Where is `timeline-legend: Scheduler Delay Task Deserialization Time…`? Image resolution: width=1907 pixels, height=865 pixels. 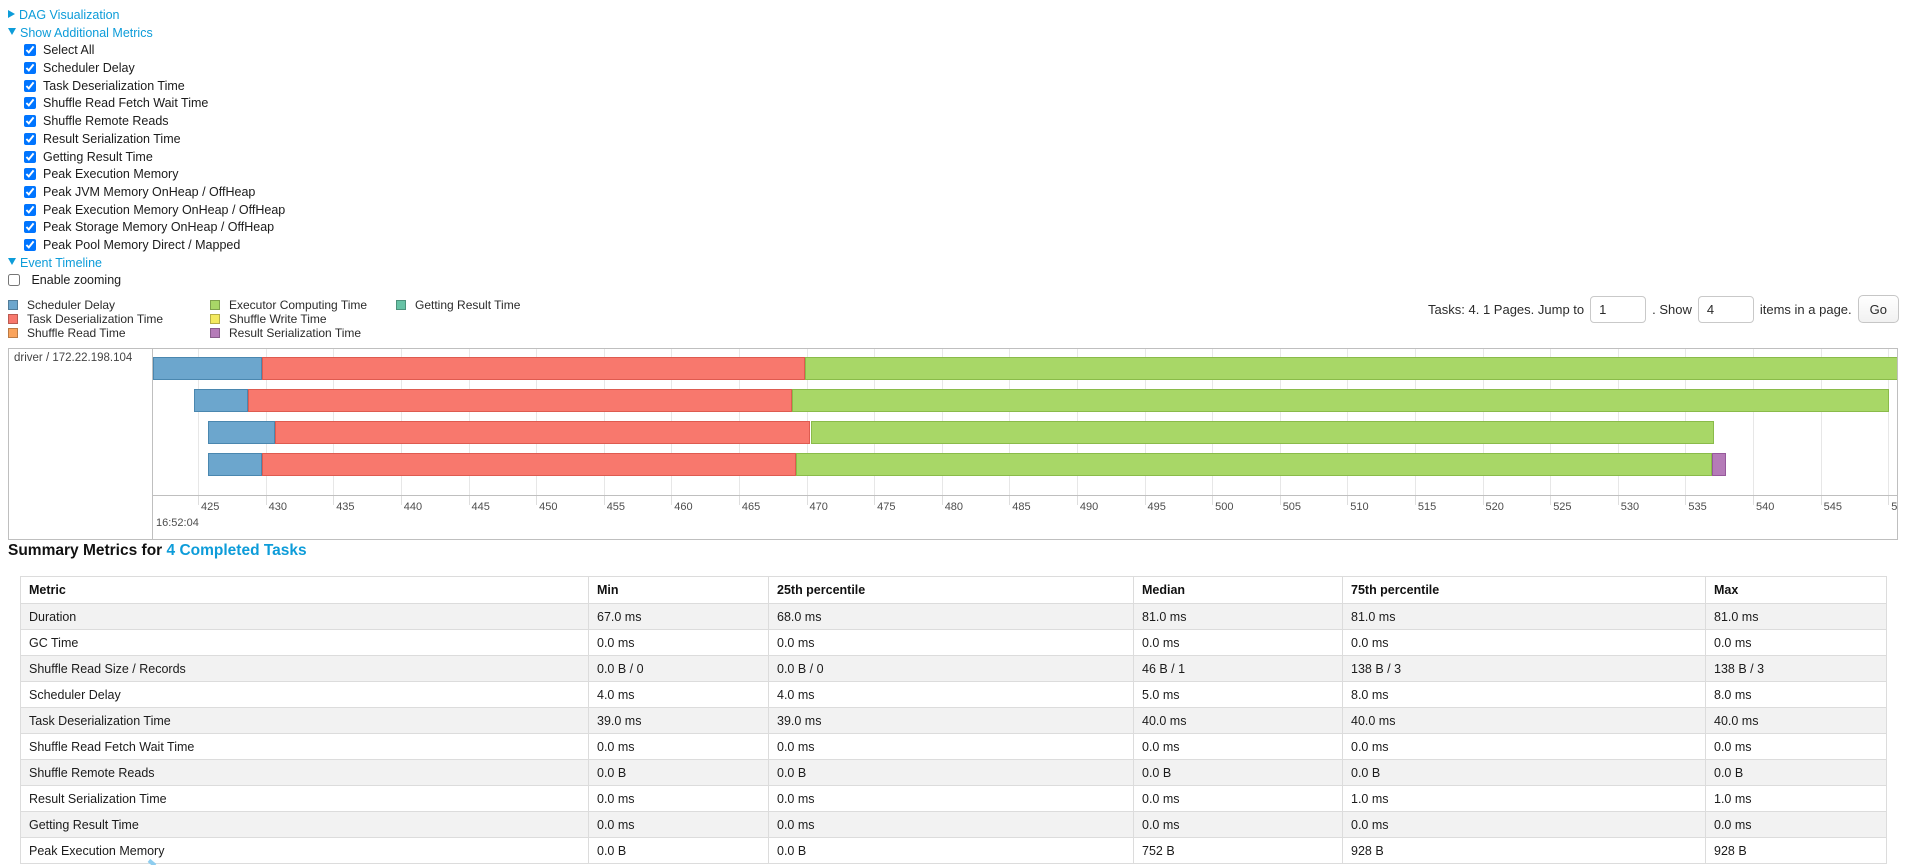 timeline-legend: Scheduler Delay Task Deserialization Time… is located at coordinates (308, 320).